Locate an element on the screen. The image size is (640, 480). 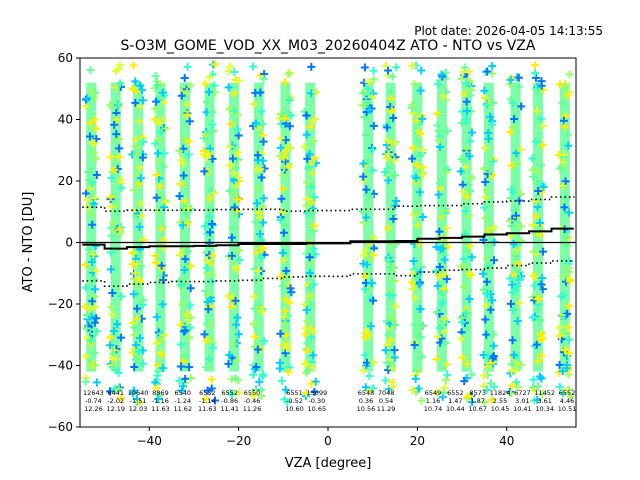
bin-count-label: 6548 is located at coordinates (366, 393).